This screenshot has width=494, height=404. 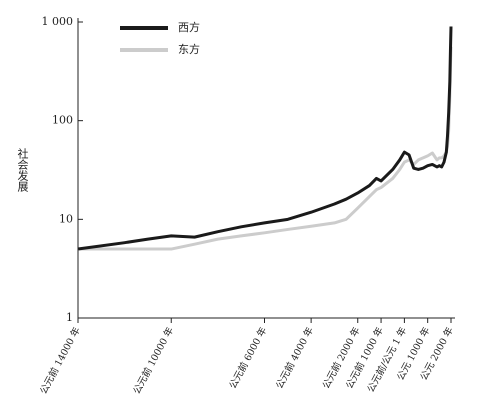 What do you see at coordinates (62, 120) in the screenshot?
I see `y-tick-label: 100` at bounding box center [62, 120].